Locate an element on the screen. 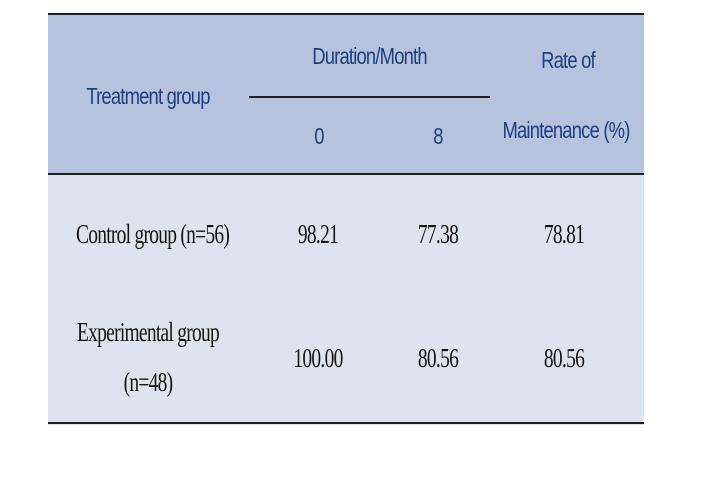  table-bottom-rule is located at coordinates (346, 423).